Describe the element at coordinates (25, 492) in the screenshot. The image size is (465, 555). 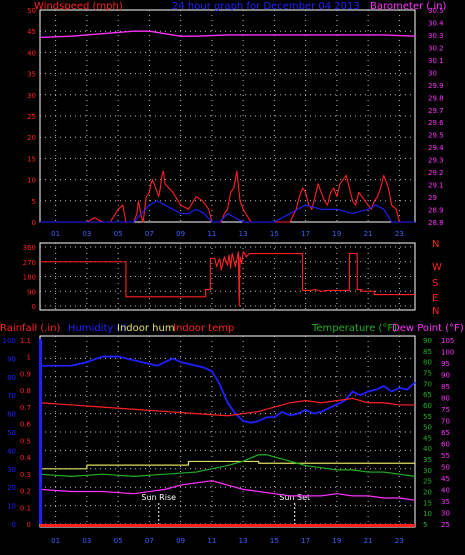
I see `rain-tick-label: 0.2` at that location.